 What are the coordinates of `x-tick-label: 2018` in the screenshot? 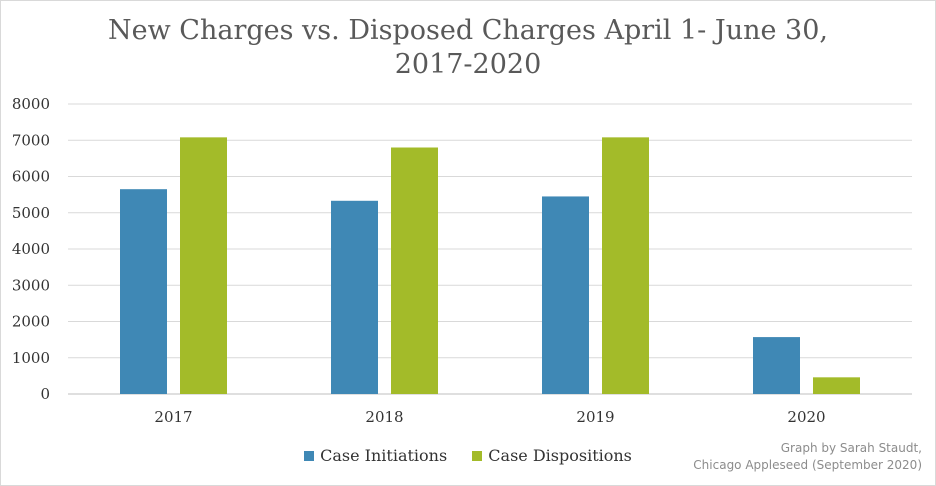 It's located at (384, 417).